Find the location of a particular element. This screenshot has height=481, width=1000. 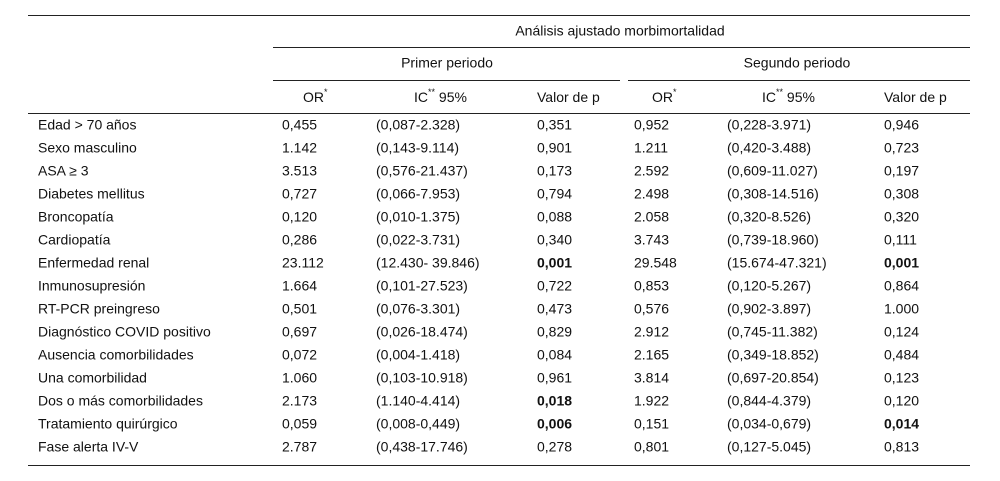

cell: 1.142 is located at coordinates (299, 148).